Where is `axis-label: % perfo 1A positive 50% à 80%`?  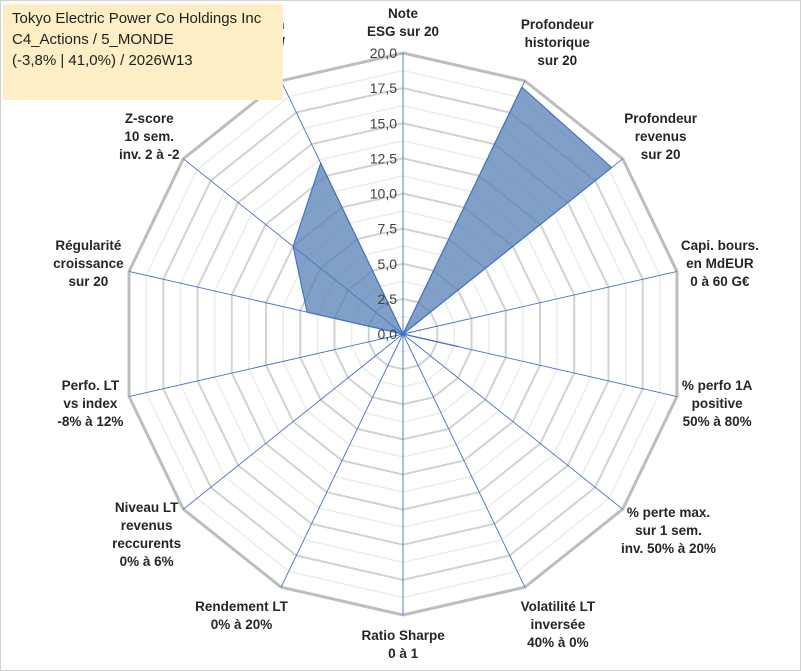 axis-label: % perfo 1A positive 50% à 80% is located at coordinates (717, 404).